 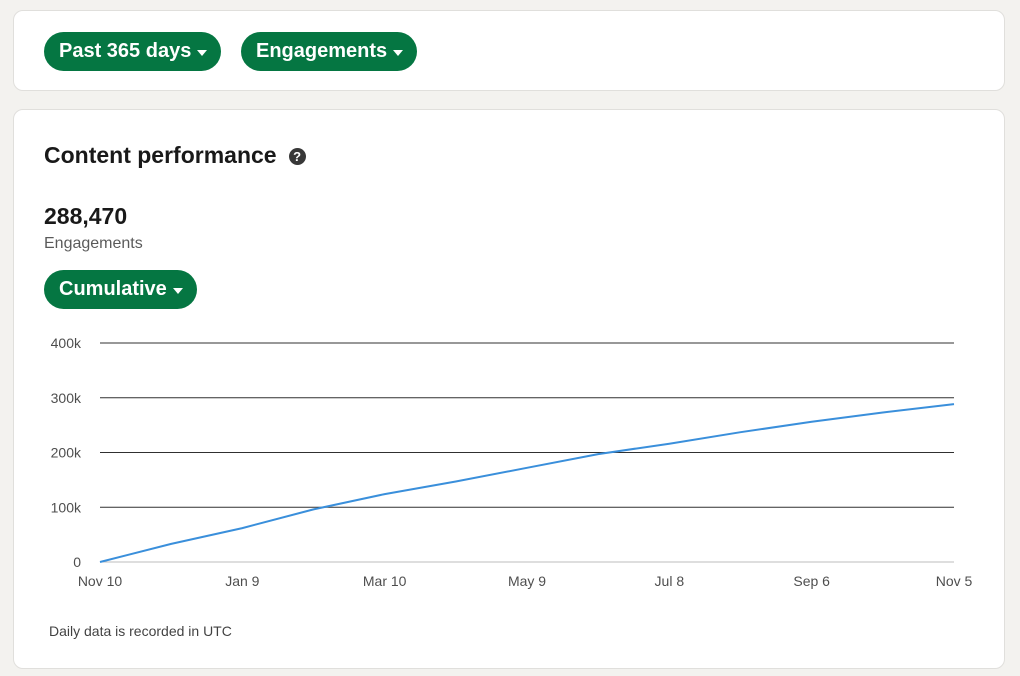 I want to click on x-tick-label: Mar 10, so click(x=385, y=581).